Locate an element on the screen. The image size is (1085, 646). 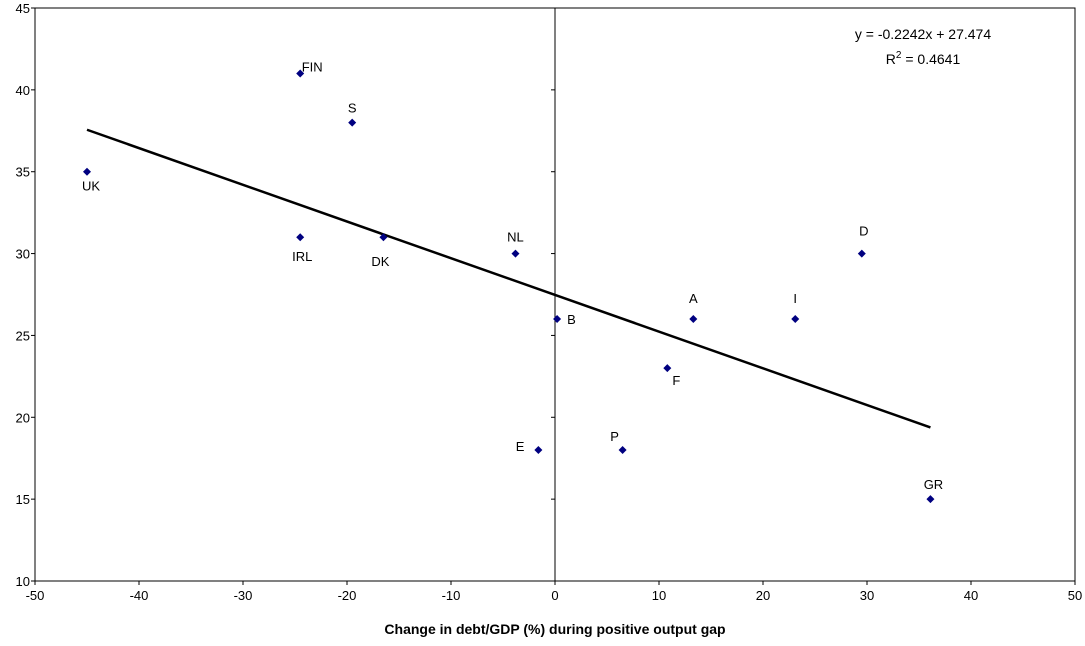
point-label: D is located at coordinates (863, 231).